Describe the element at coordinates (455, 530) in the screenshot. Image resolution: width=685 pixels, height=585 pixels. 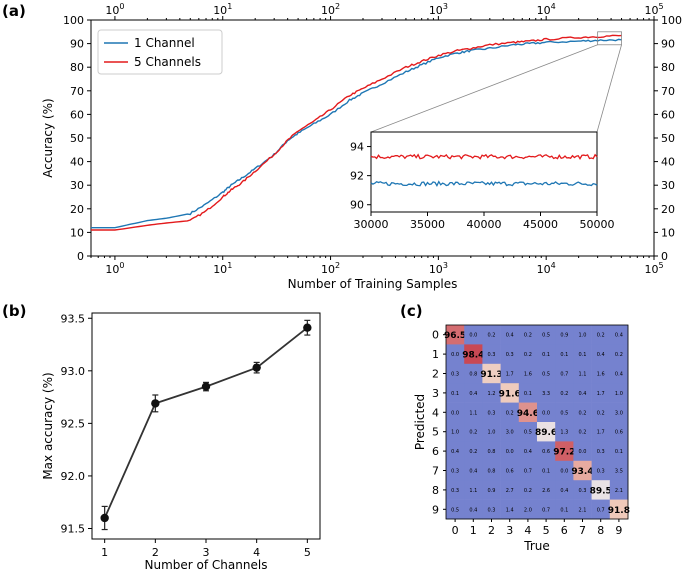
I see `x-tick-label: 0` at that location.